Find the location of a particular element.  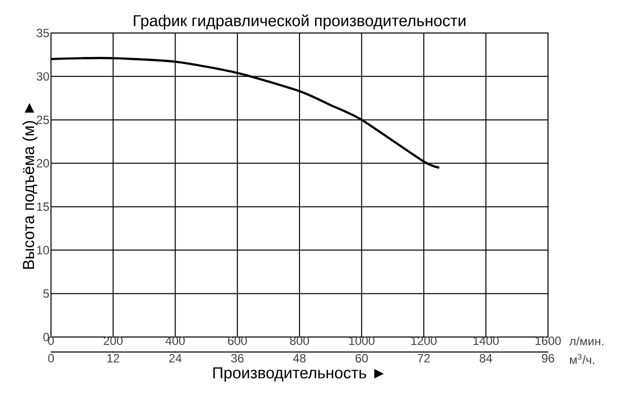

x2-tick-label: 84 is located at coordinates (486, 358).